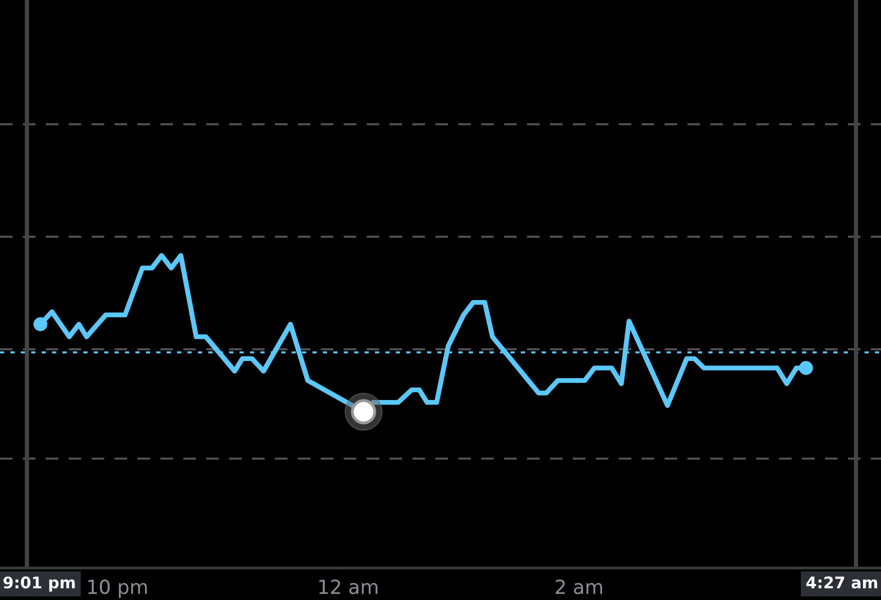 This screenshot has width=881, height=600. What do you see at coordinates (117, 588) in the screenshot?
I see `x-tick-label: 10 pm` at bounding box center [117, 588].